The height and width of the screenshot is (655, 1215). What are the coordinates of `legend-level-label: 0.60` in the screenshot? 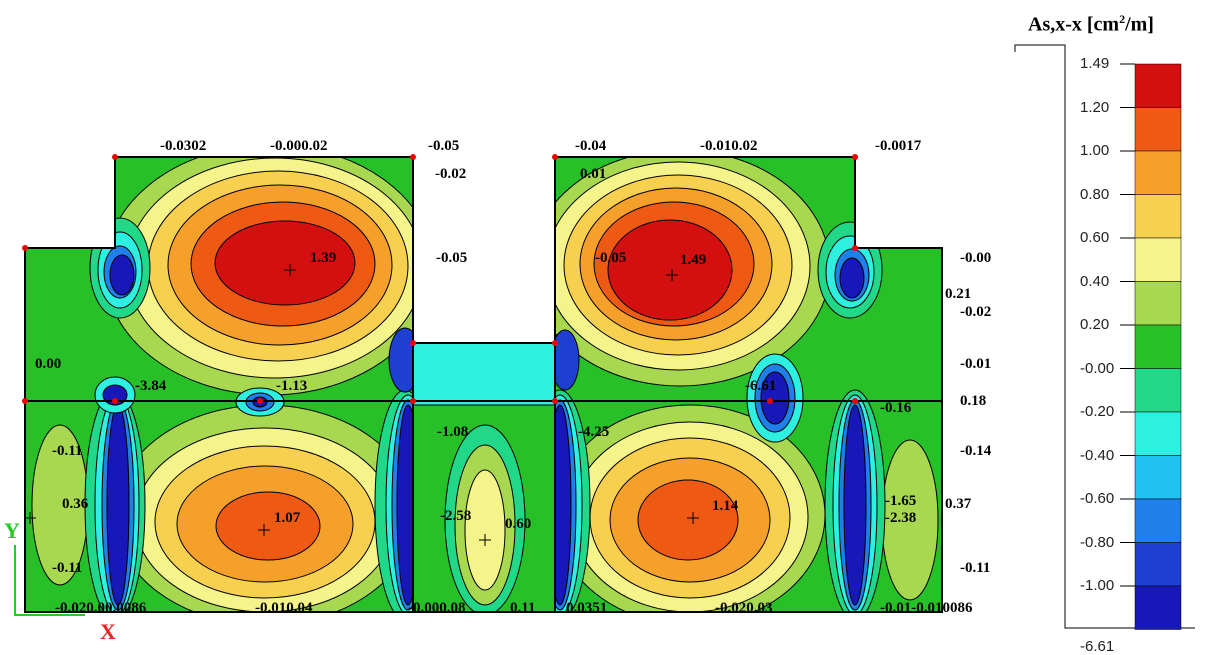 It's located at (1095, 237).